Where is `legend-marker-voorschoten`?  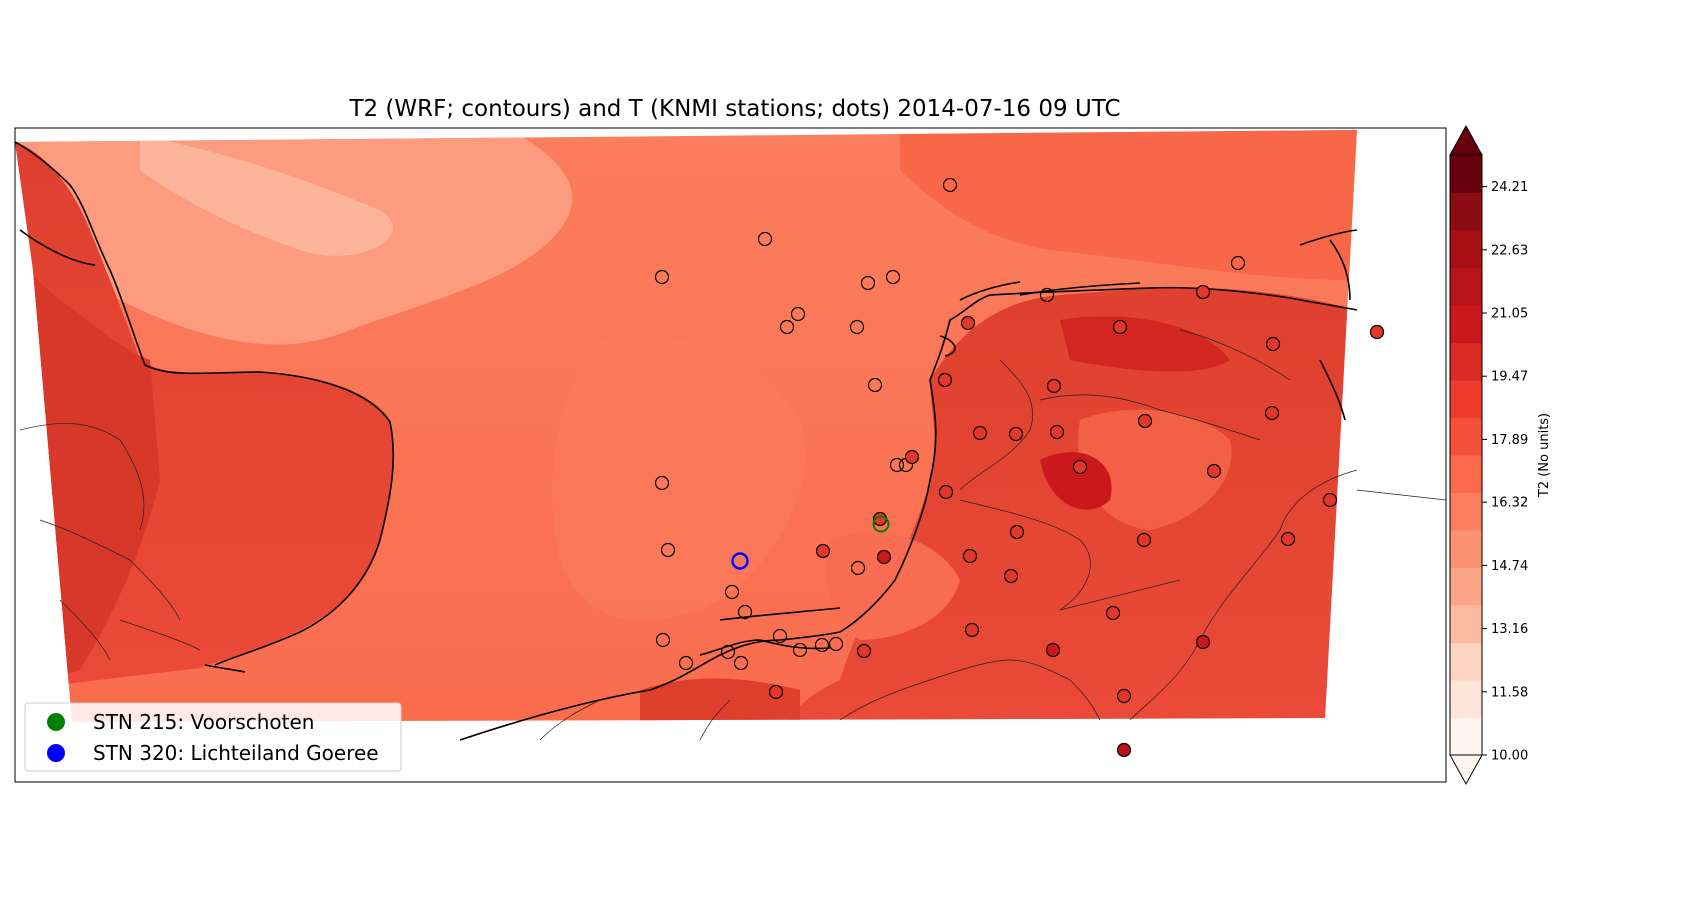 legend-marker-voorschoten is located at coordinates (56, 722).